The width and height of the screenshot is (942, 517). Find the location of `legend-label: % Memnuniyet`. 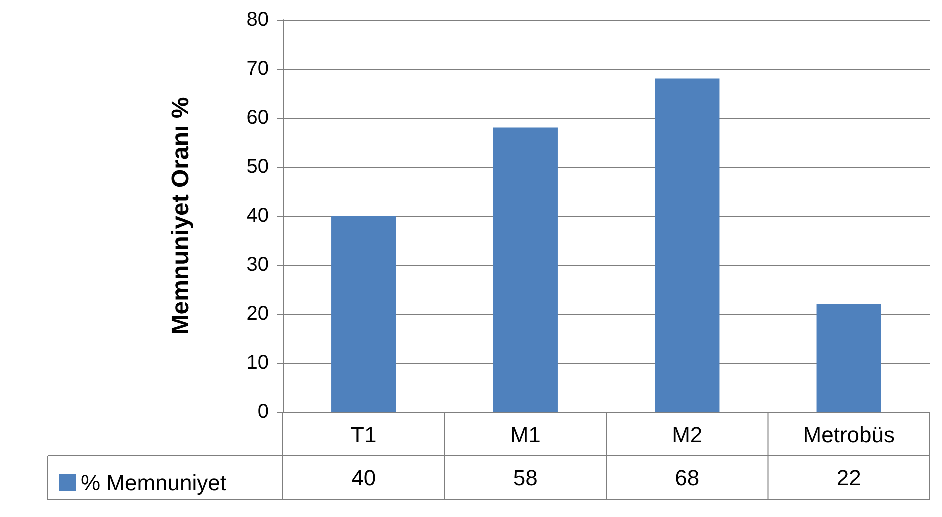

legend-label: % Memnuniyet is located at coordinates (154, 483).